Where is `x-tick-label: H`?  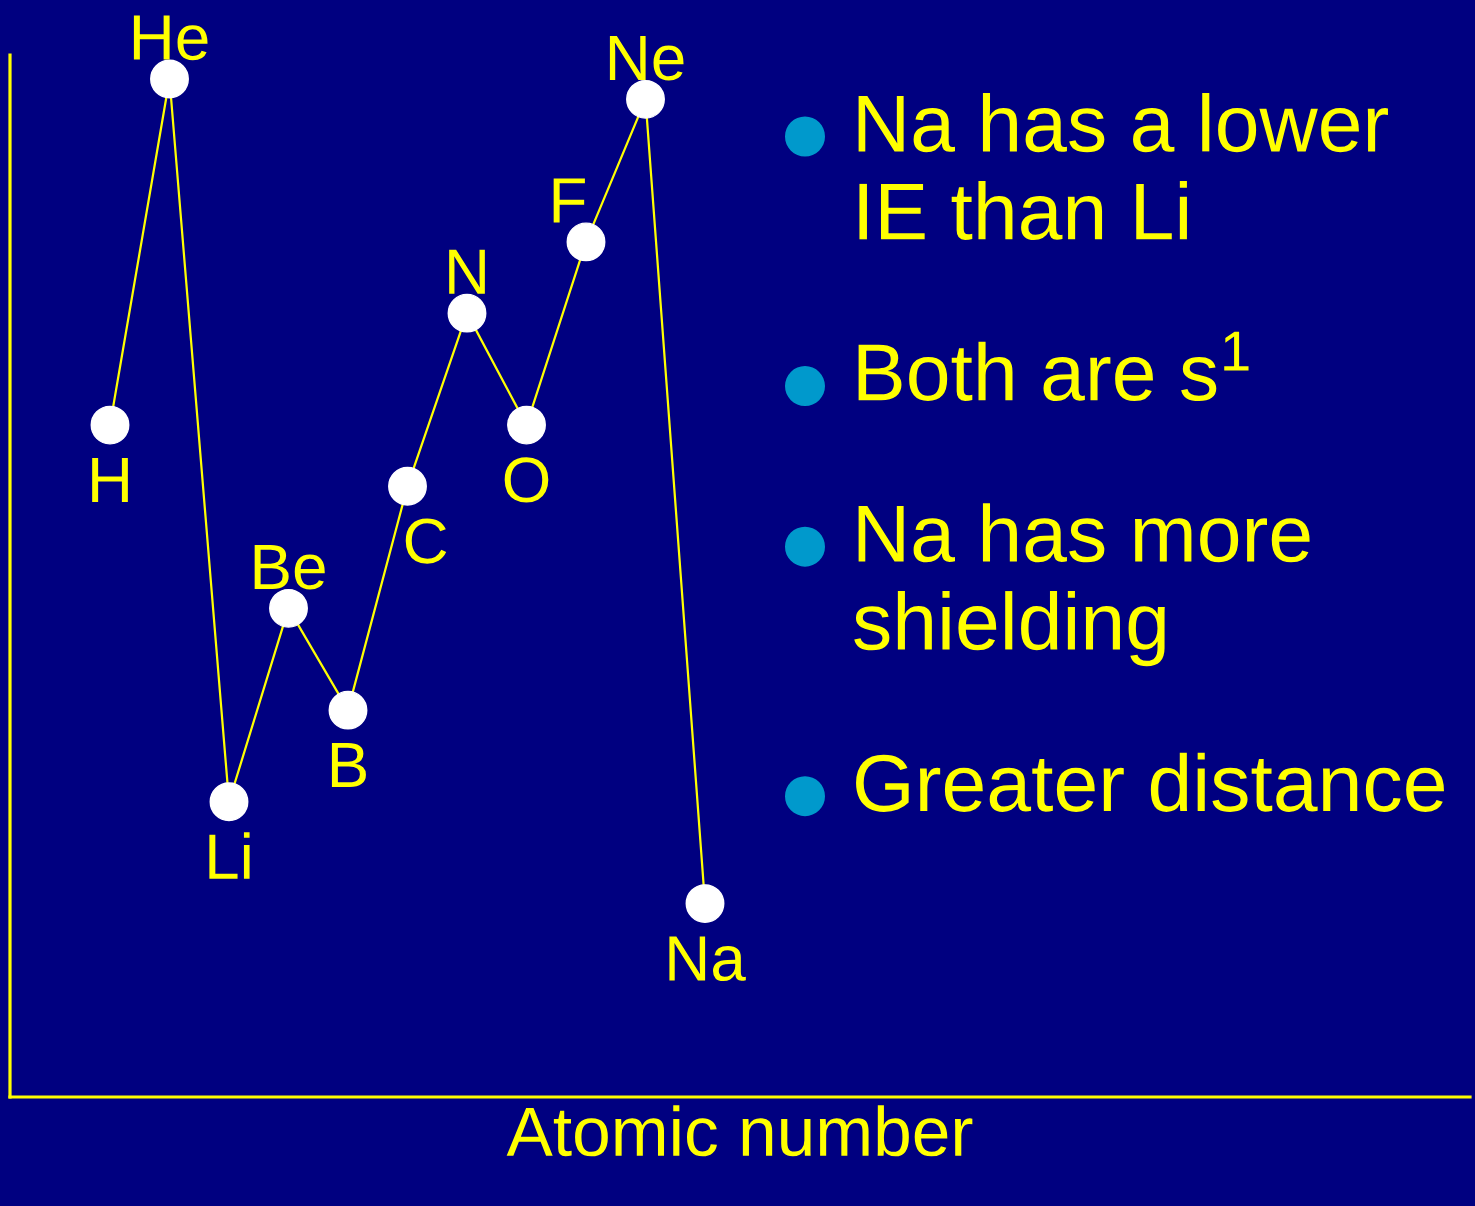 x-tick-label: H is located at coordinates (110, 480).